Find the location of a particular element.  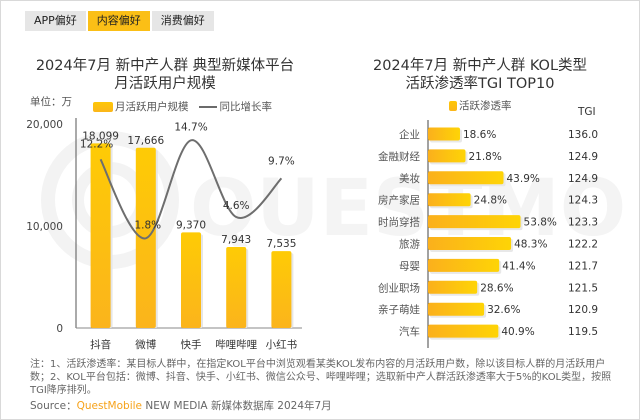

legend-penetration-swatch is located at coordinates (453, 105).